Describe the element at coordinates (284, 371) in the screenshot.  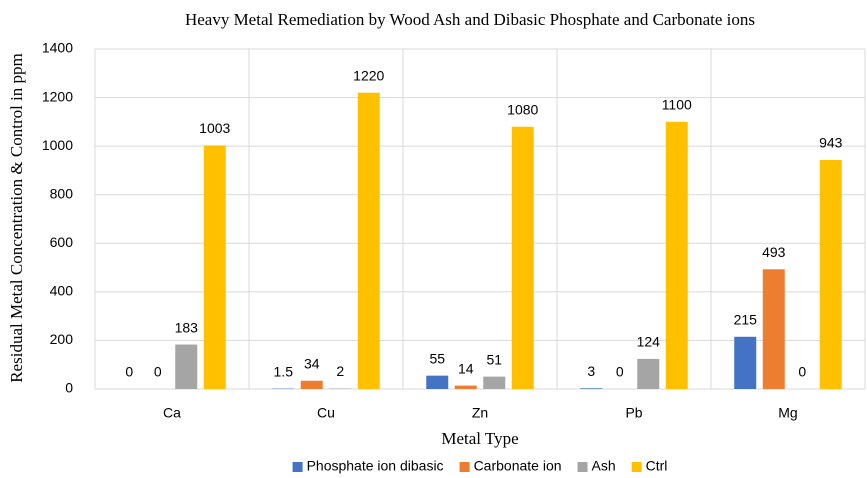
I see `data-label: 1.5` at that location.